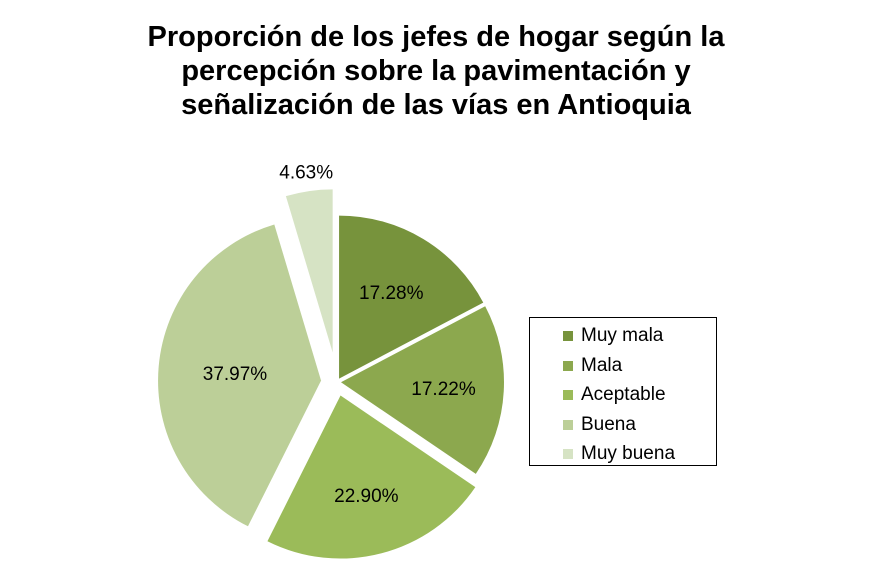 Image resolution: width=872 pixels, height=583 pixels. I want to click on slice-label-3: 37.97%, so click(235, 374).